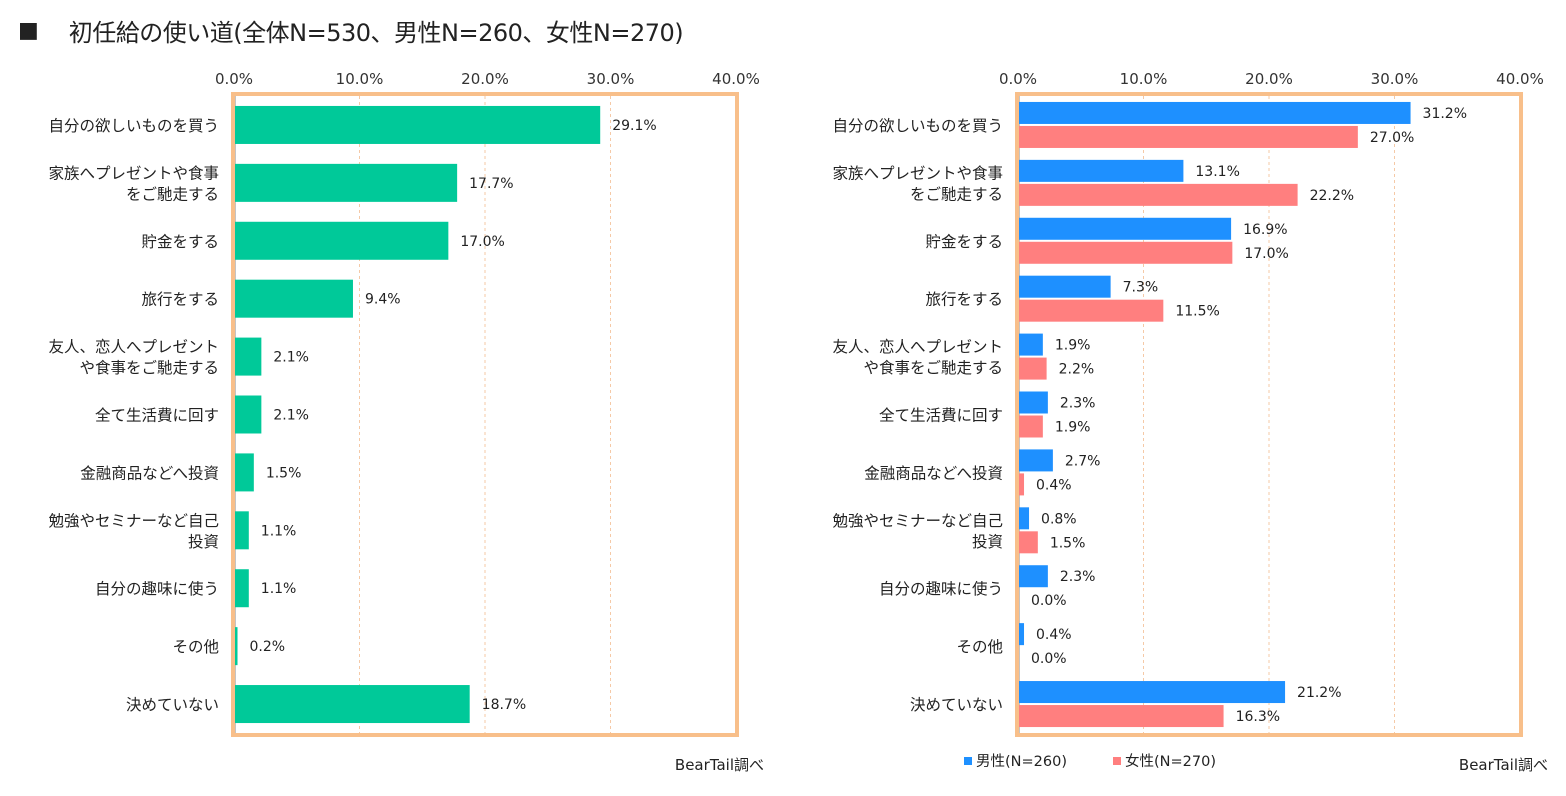 The height and width of the screenshot is (796, 1566). I want to click on legend-label-female: 女性(N=270), so click(1170, 761).